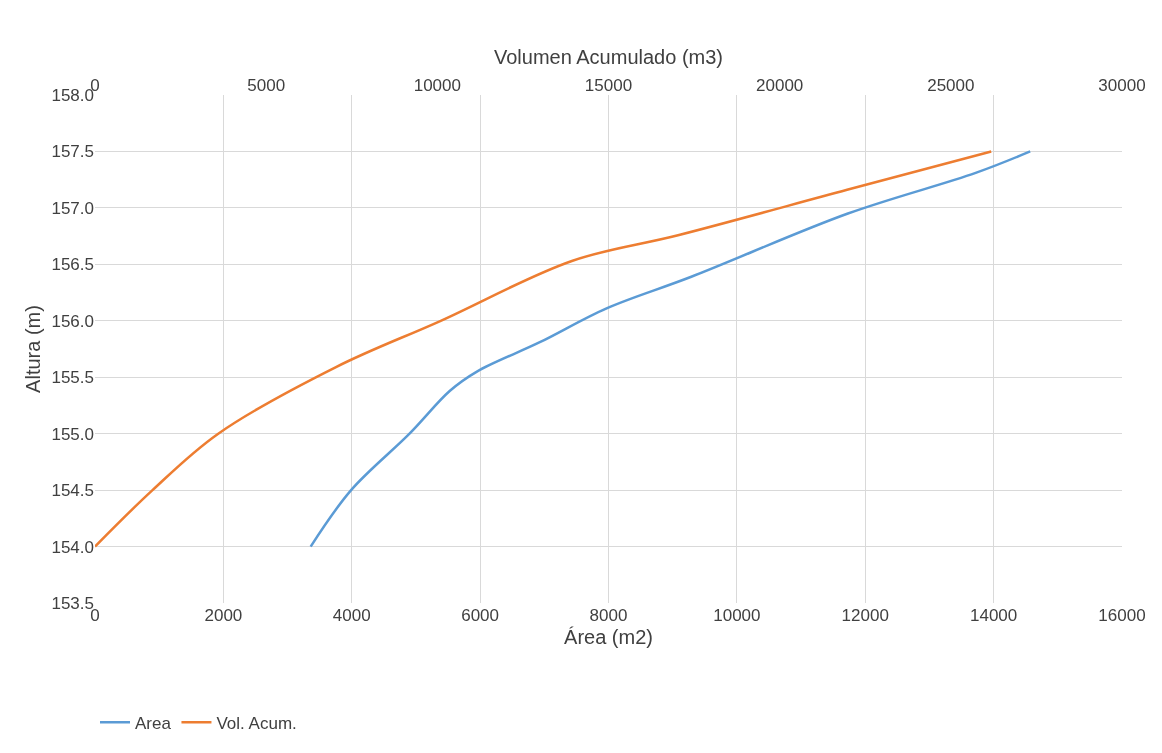  I want to click on y-tick-label: 154.5, so click(72, 491).